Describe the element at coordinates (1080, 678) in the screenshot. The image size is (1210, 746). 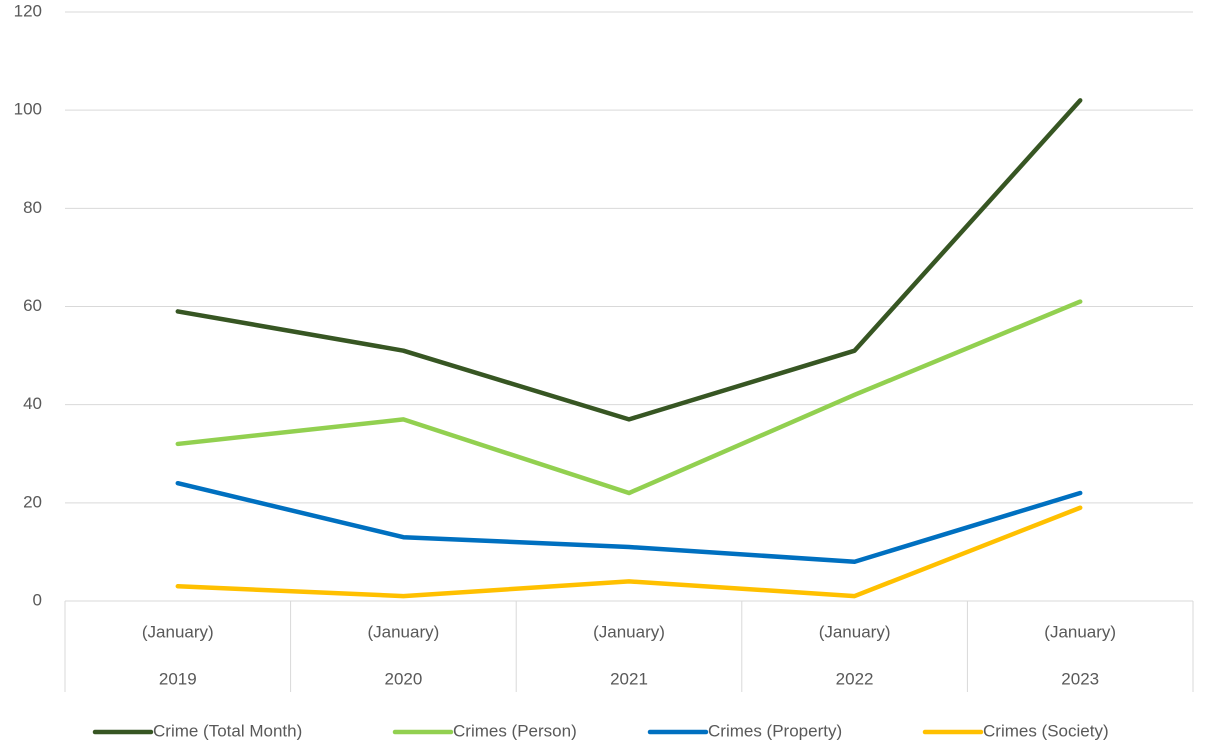
I see `x-group-label: 2023` at that location.